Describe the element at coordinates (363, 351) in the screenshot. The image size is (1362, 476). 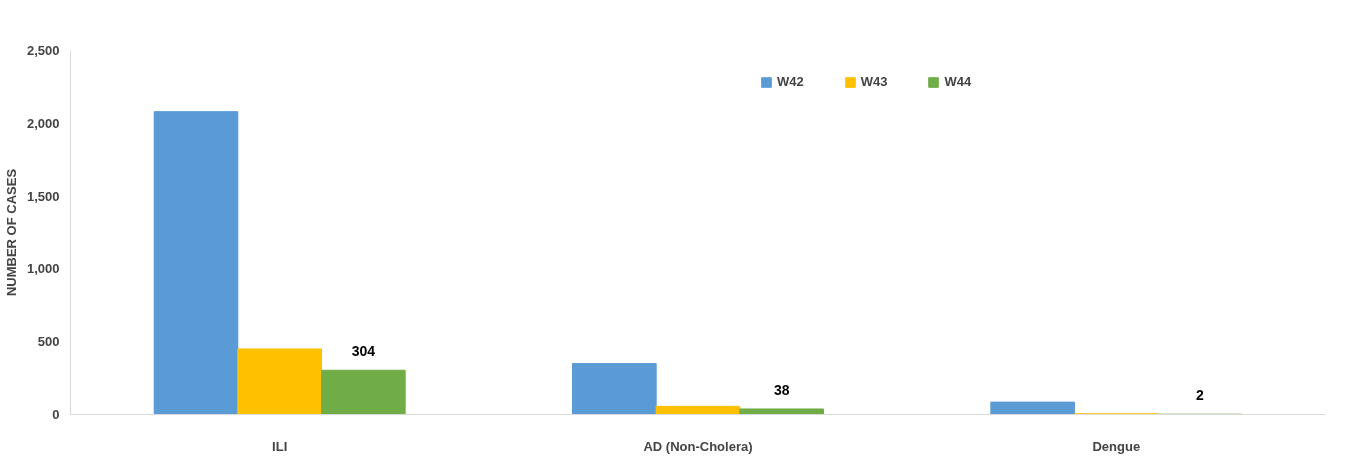
I see `data-label: 304` at that location.